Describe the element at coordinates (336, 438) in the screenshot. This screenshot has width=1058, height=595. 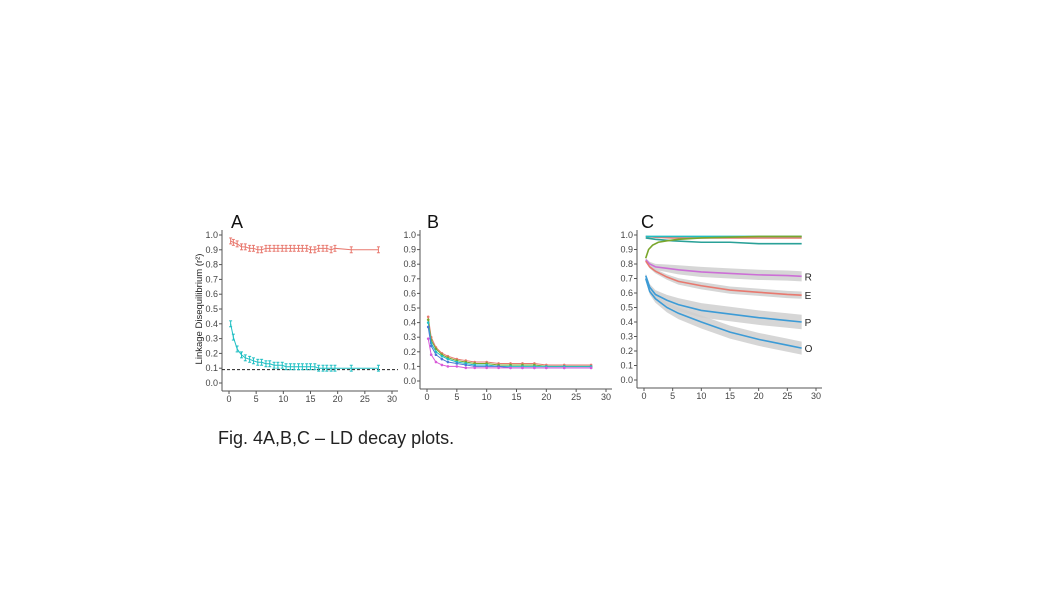
I see `figure-caption: Fig. 4A,B,C – LD decay plots.` at that location.